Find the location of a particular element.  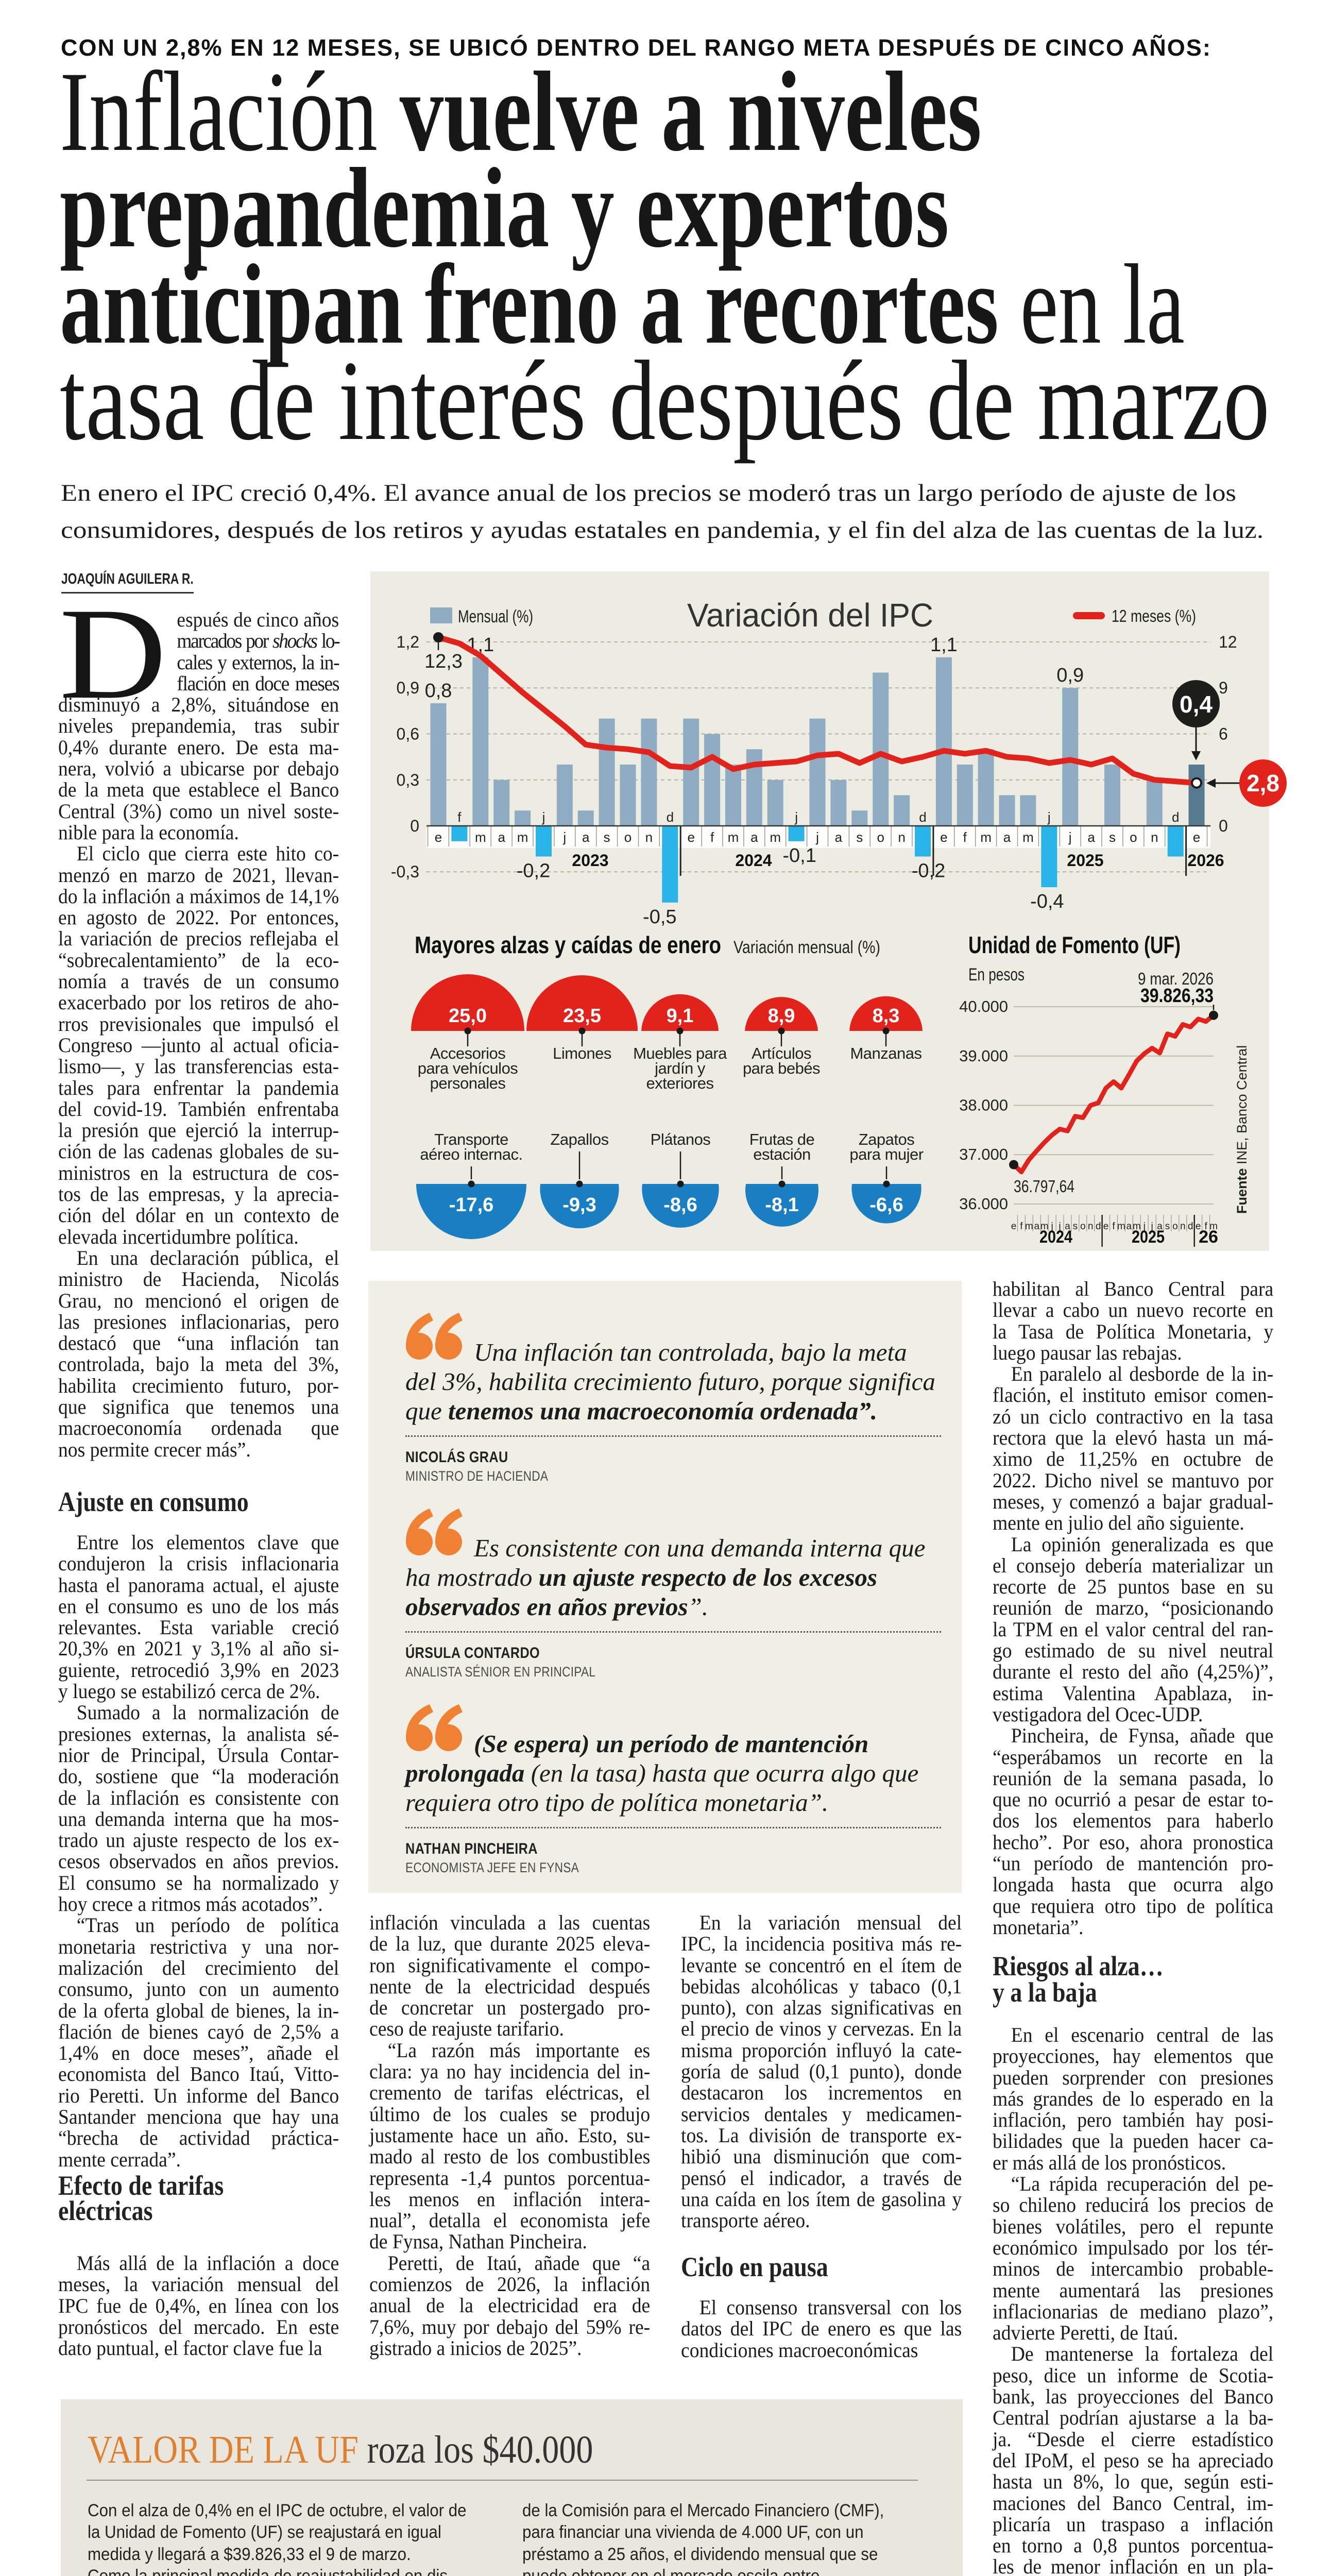

svg-text: personales is located at coordinates (468, 1083).